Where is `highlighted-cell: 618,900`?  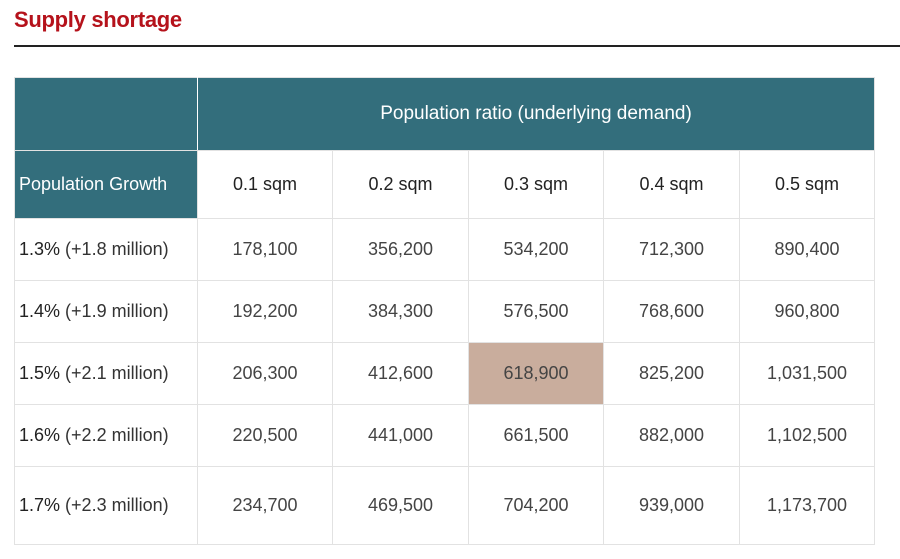 highlighted-cell: 618,900 is located at coordinates (536, 373).